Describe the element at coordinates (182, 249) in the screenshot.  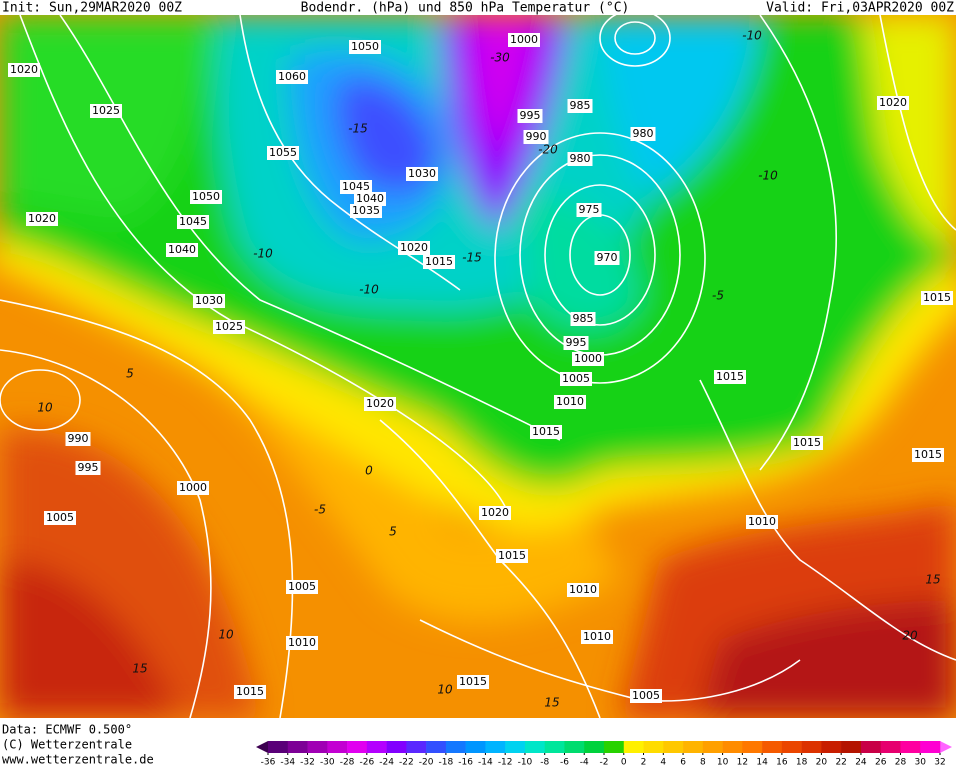
I see `isobar-label-text: 1040` at that location.